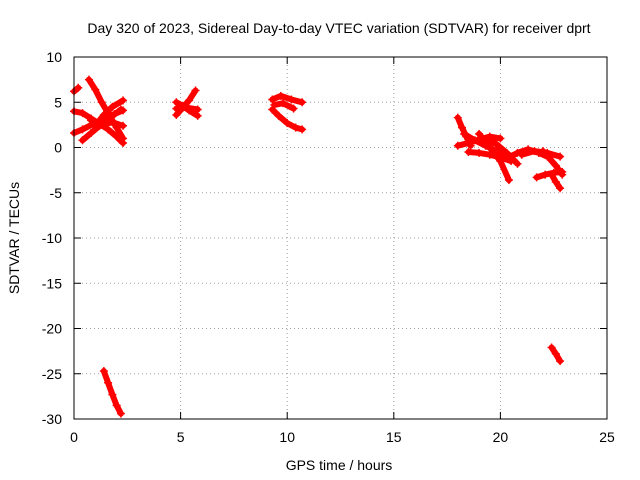 The image size is (640, 480). I want to click on y-tick-label: -10, so click(52, 238).